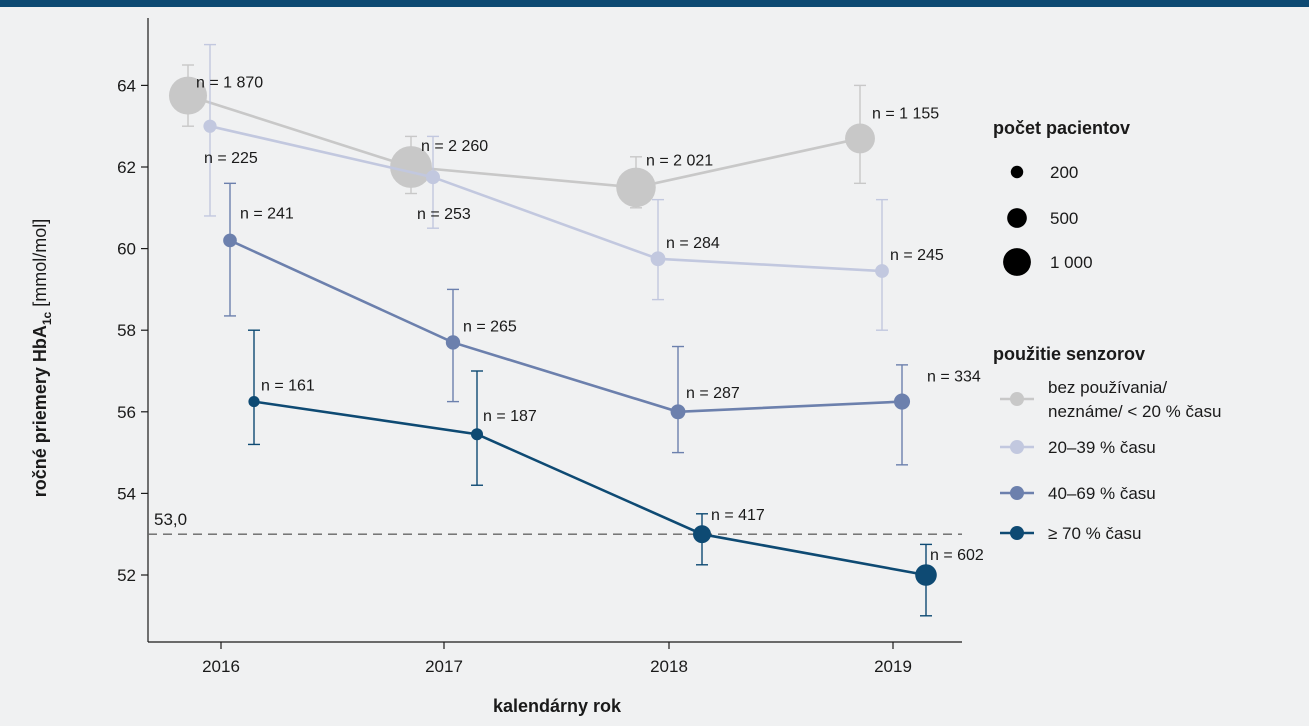 Image resolution: width=1309 pixels, height=726 pixels. Describe the element at coordinates (1102, 493) in the screenshot. I see `legend-color-label-3: 40–69 % času` at that location.